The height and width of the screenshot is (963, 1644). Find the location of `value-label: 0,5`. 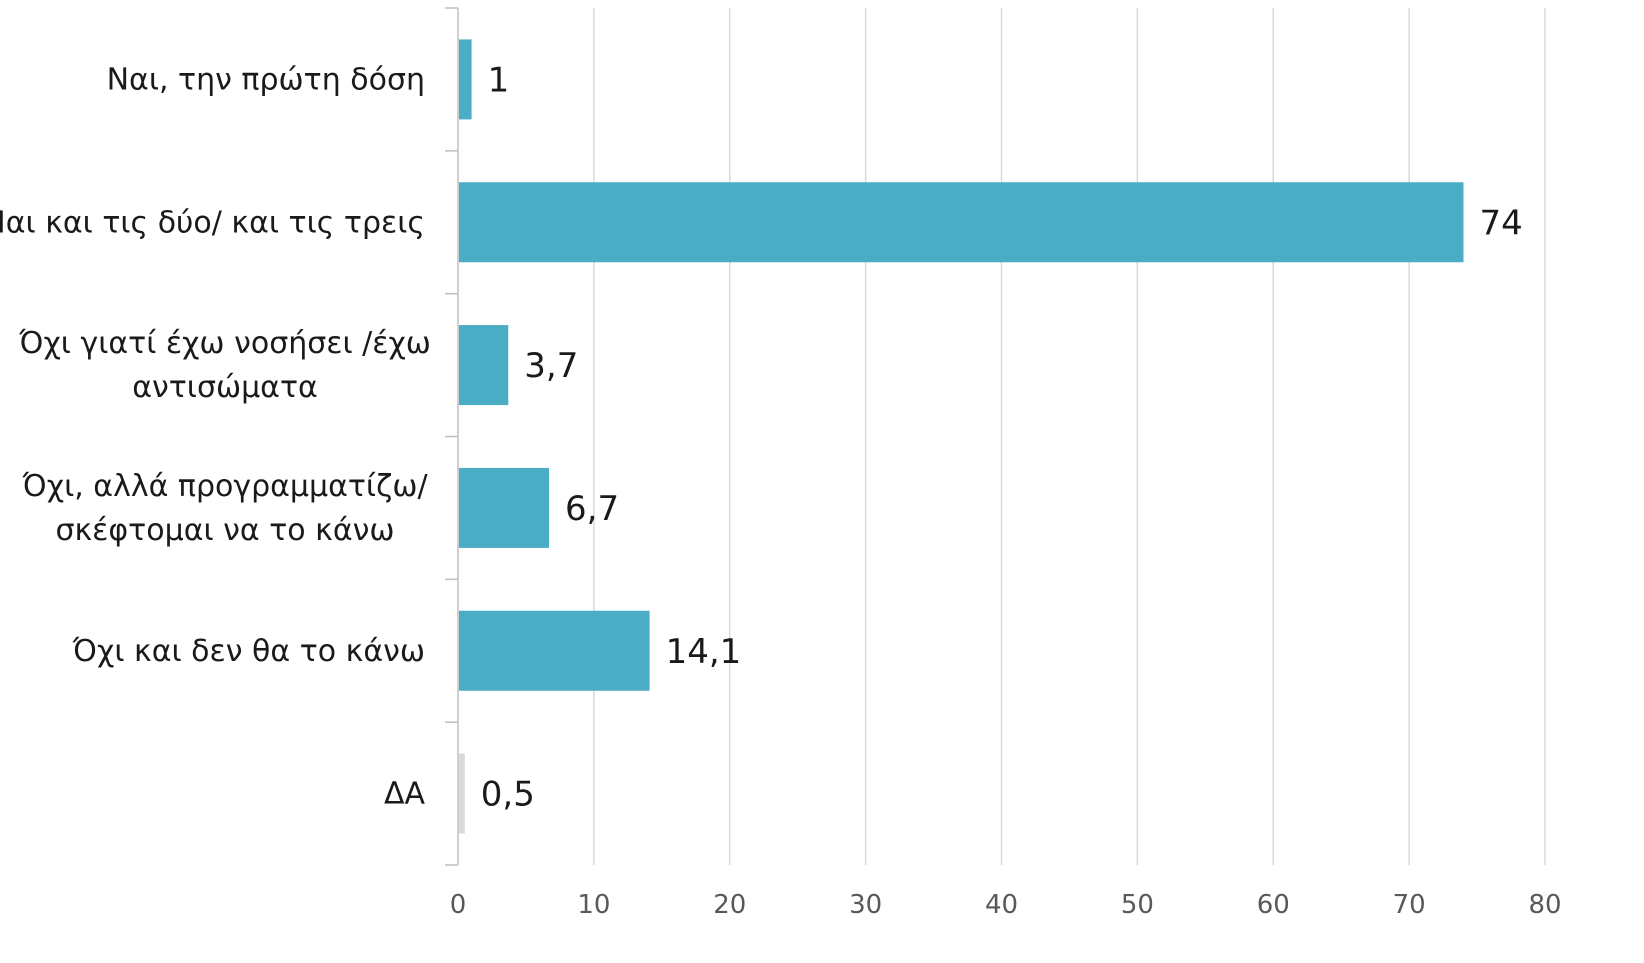

value-label: 0,5 is located at coordinates (508, 795).